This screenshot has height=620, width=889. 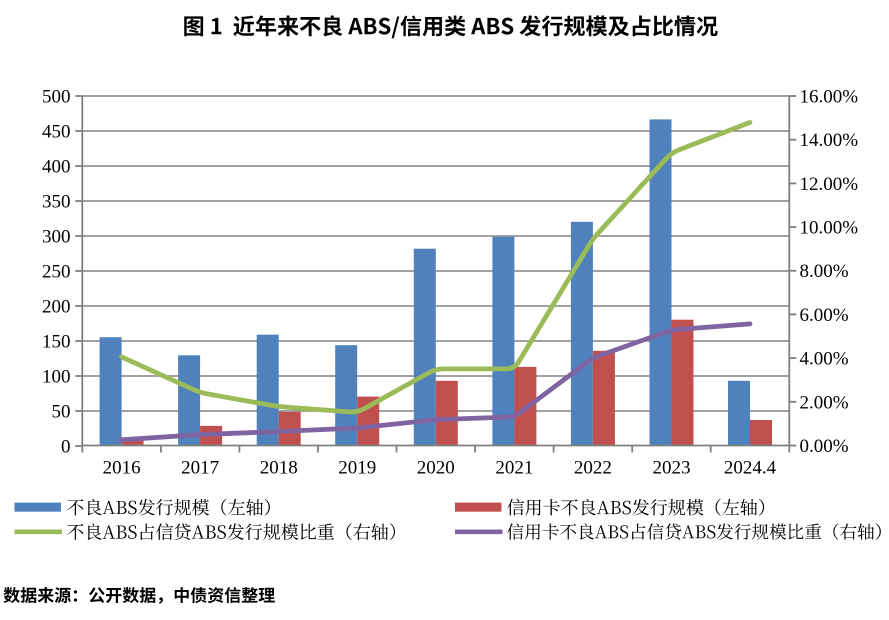 What do you see at coordinates (56, 202) in the screenshot?
I see `svg-text: 350` at bounding box center [56, 202].